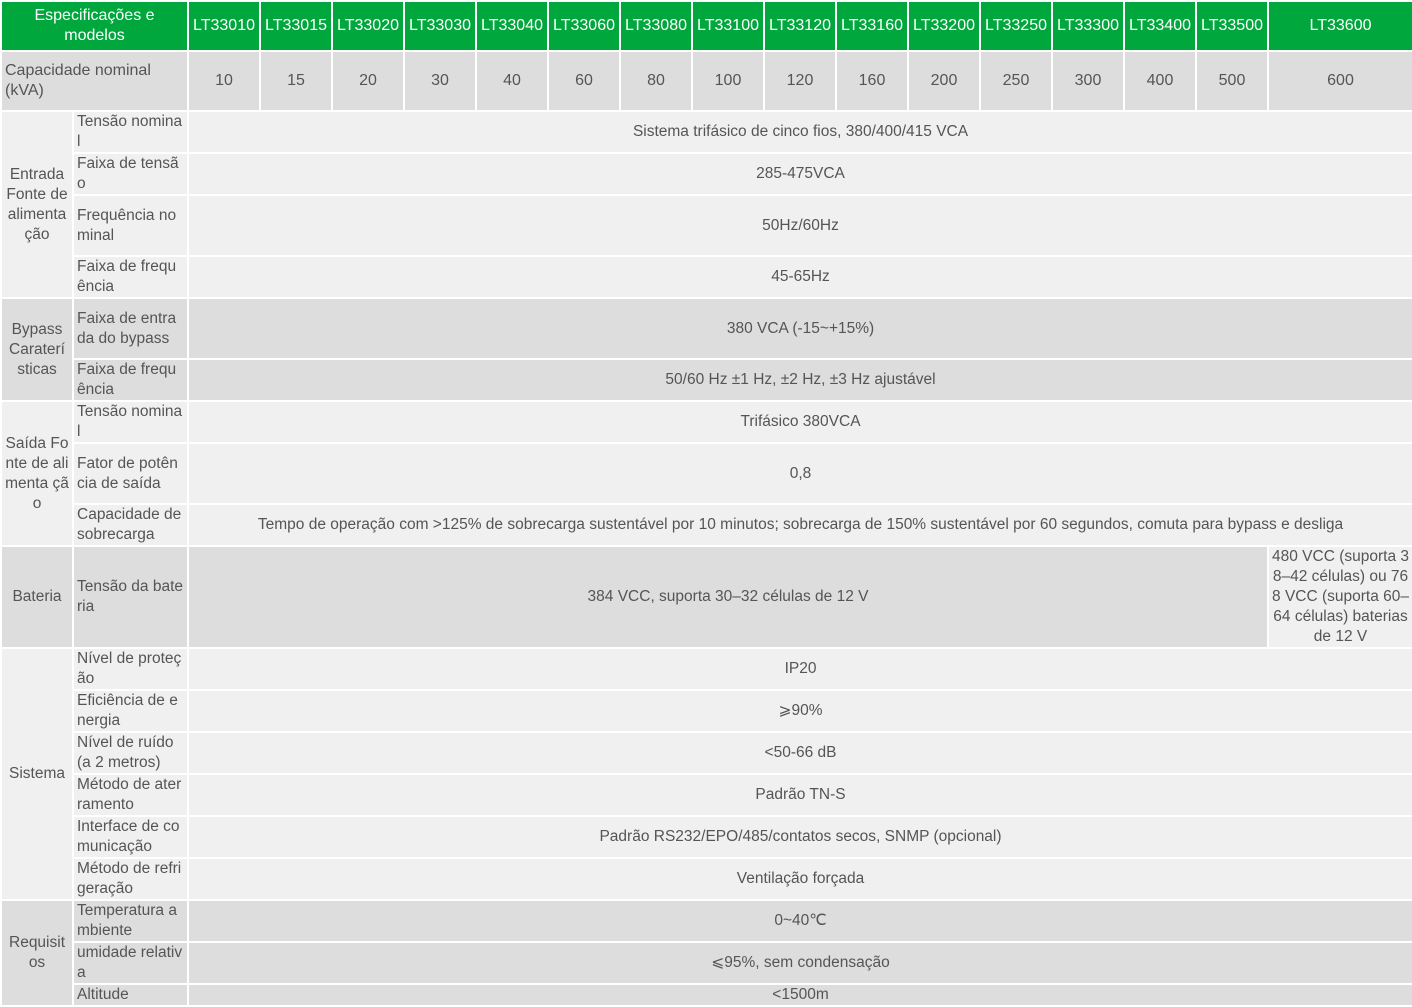  What do you see at coordinates (799, 380) in the screenshot?
I see `param-value: 50/60 Hz ±1 Hz, ±2 Hz, ±3 Hz ajustável` at bounding box center [799, 380].